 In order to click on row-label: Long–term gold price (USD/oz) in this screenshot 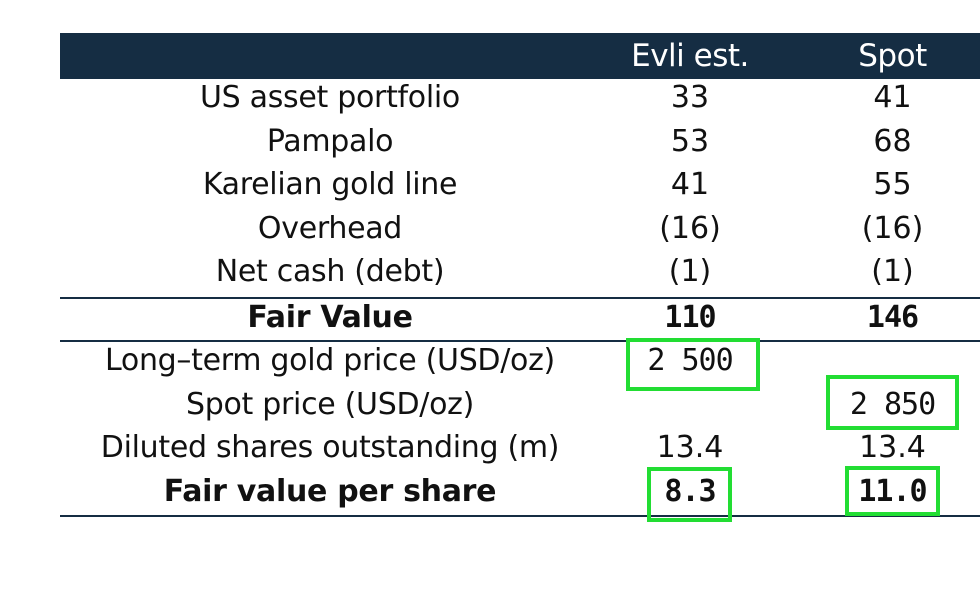, I will do `click(330, 360)`.